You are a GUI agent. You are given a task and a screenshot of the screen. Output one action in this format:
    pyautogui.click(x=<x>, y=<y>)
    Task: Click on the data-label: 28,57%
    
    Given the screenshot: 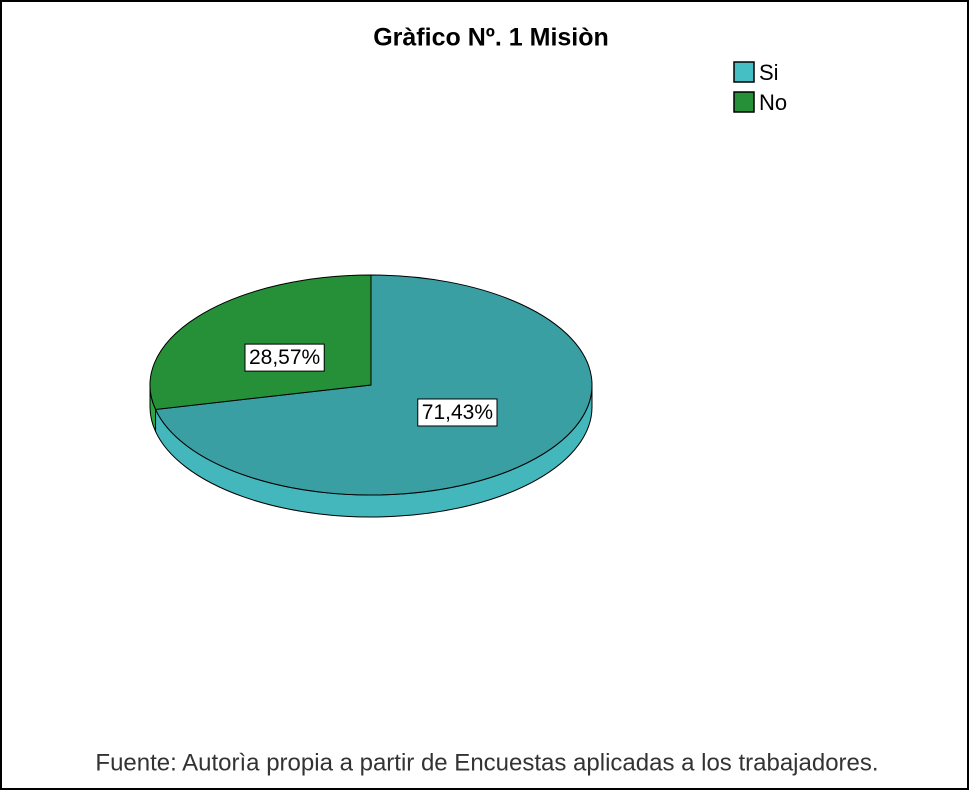 What is the action you would take?
    pyautogui.click(x=284, y=357)
    